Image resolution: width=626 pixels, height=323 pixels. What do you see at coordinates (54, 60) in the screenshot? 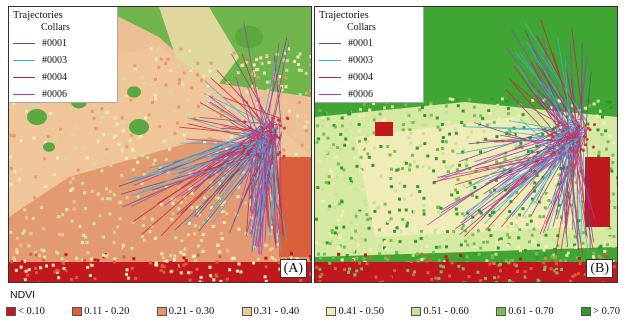
I see `collar-label: #0003` at bounding box center [54, 60].